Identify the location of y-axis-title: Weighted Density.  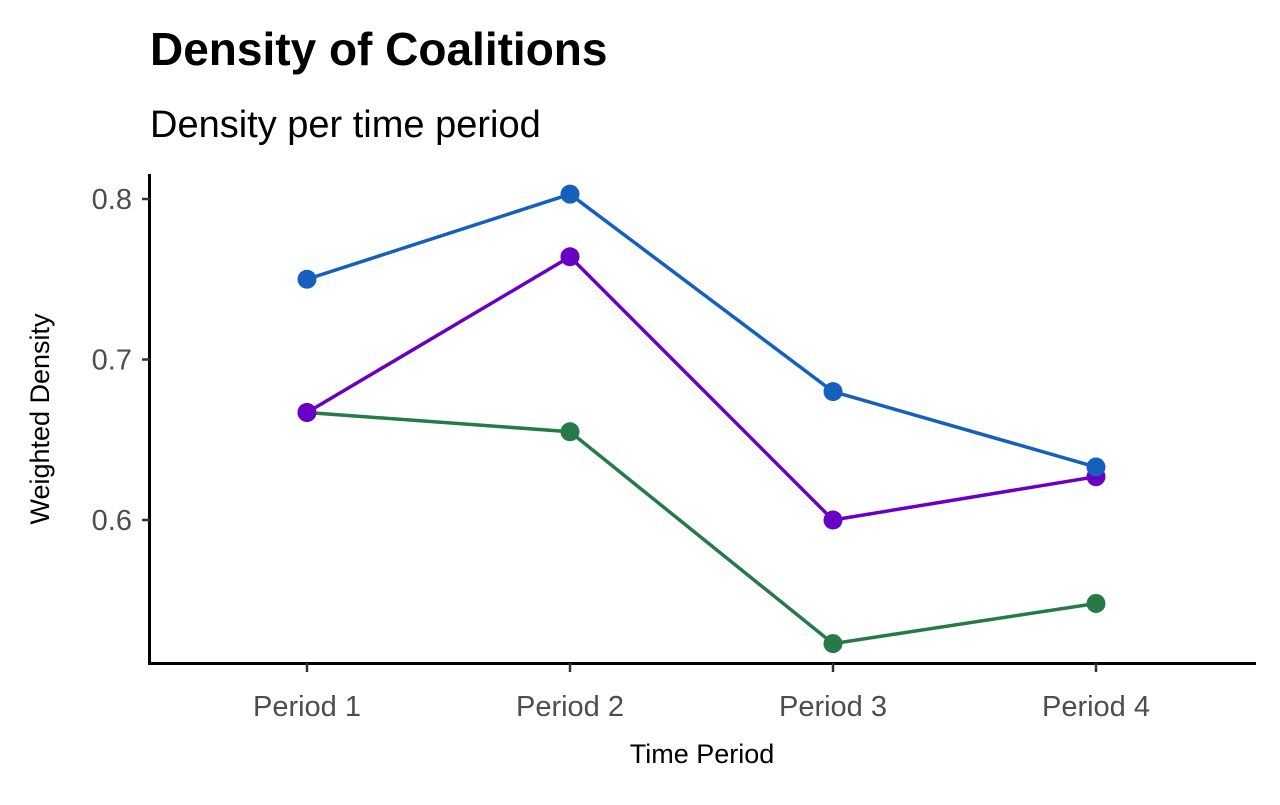
(40, 419).